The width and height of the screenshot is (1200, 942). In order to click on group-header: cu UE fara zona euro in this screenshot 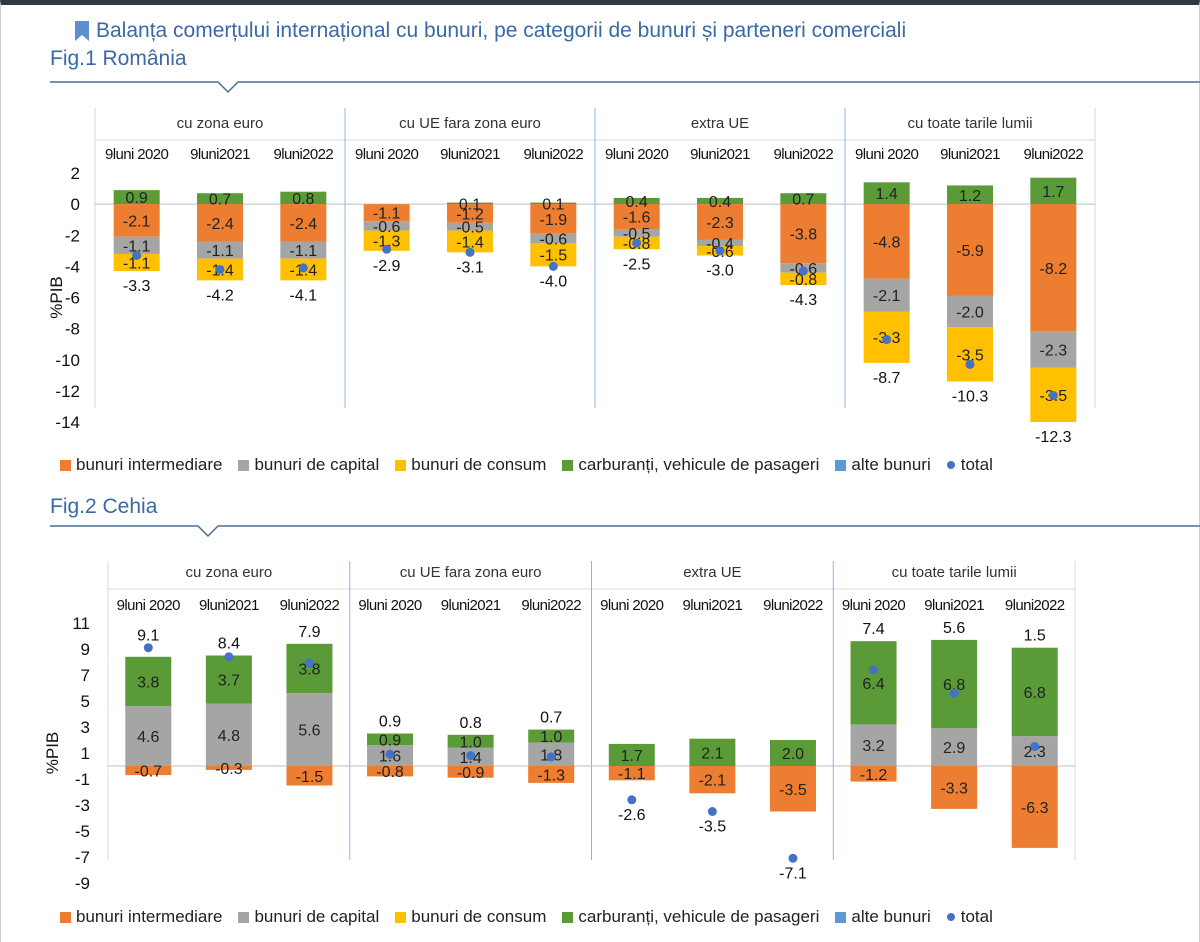, I will do `click(470, 123)`.